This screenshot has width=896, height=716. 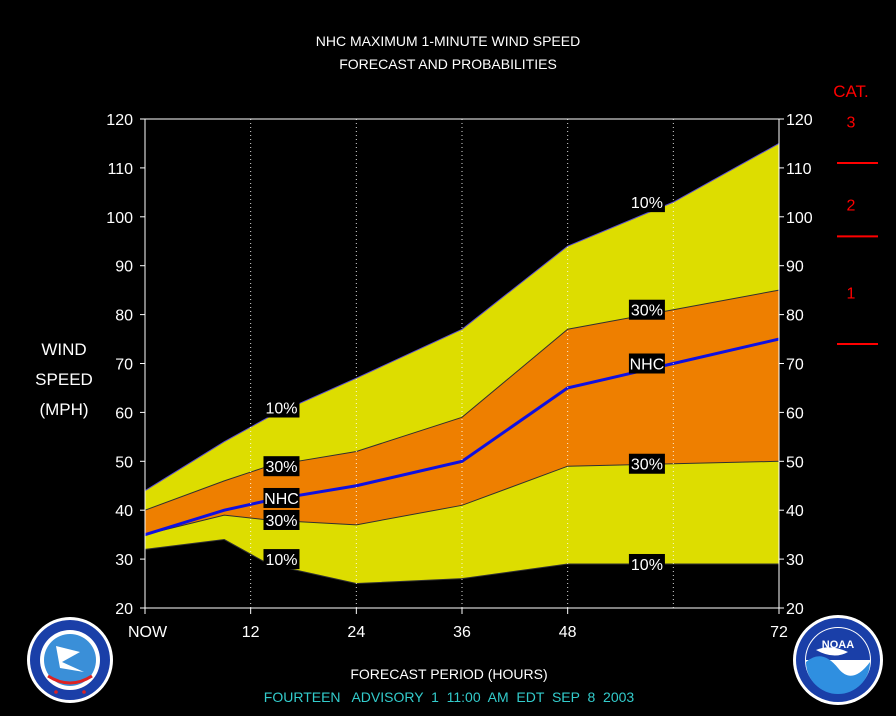 I want to click on x-tick-label: 48, so click(x=568, y=632).